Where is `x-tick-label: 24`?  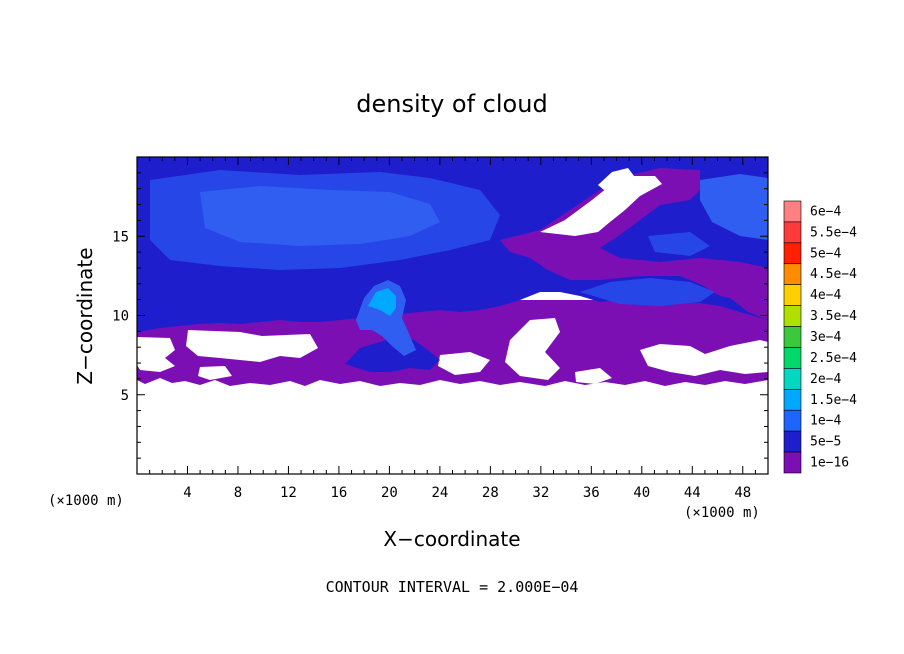
x-tick-label: 24 is located at coordinates (439, 493).